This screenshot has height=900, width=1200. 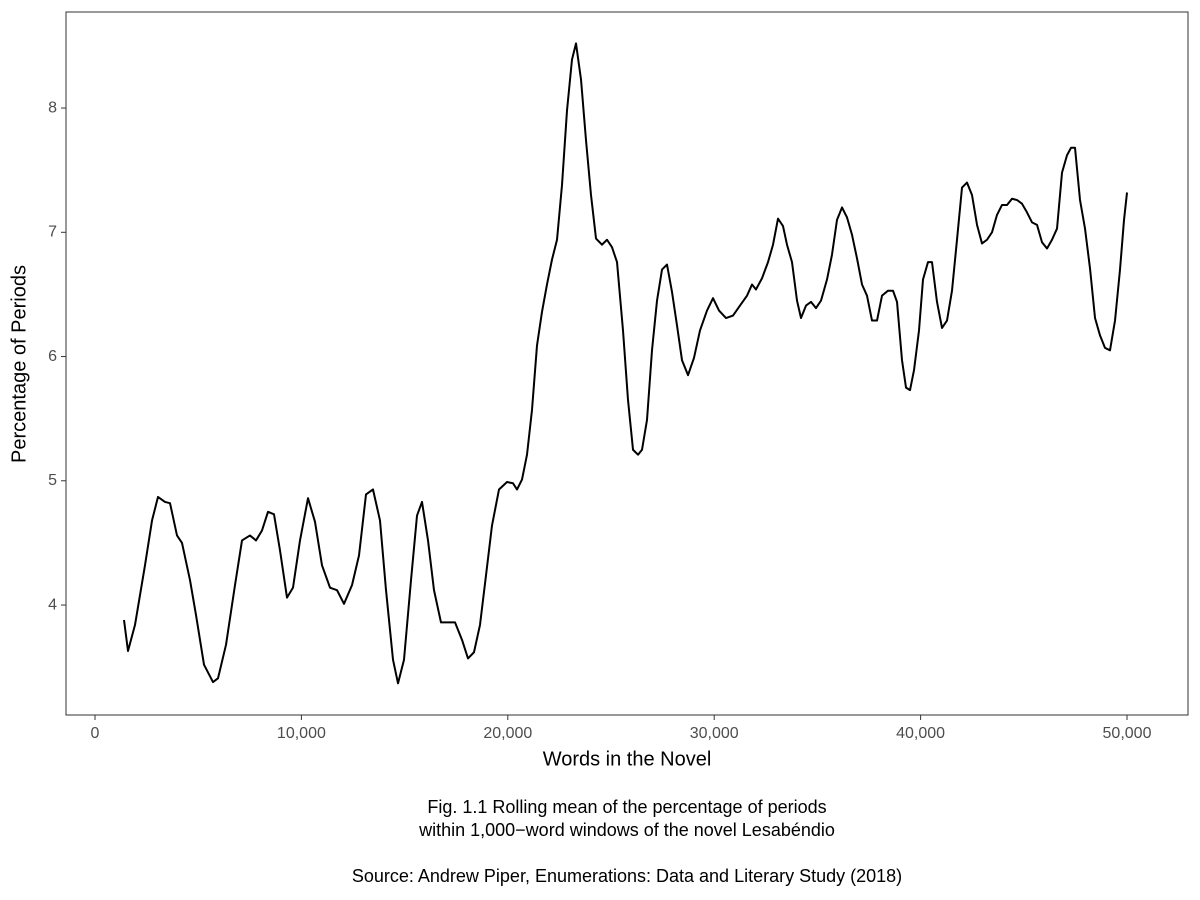 What do you see at coordinates (95, 733) in the screenshot?
I see `x-tick-label: 0` at bounding box center [95, 733].